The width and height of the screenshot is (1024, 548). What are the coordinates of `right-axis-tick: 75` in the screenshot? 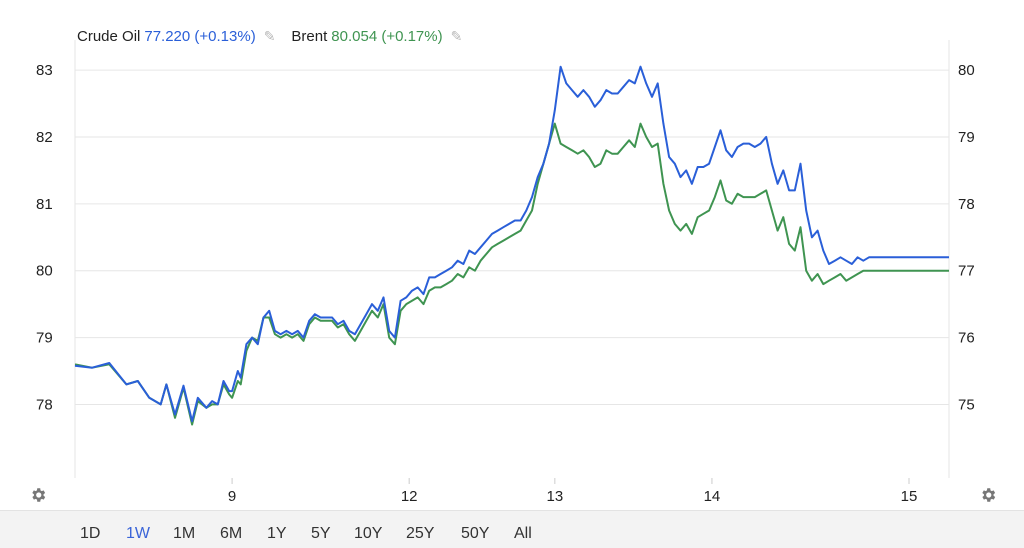 It's located at (966, 404).